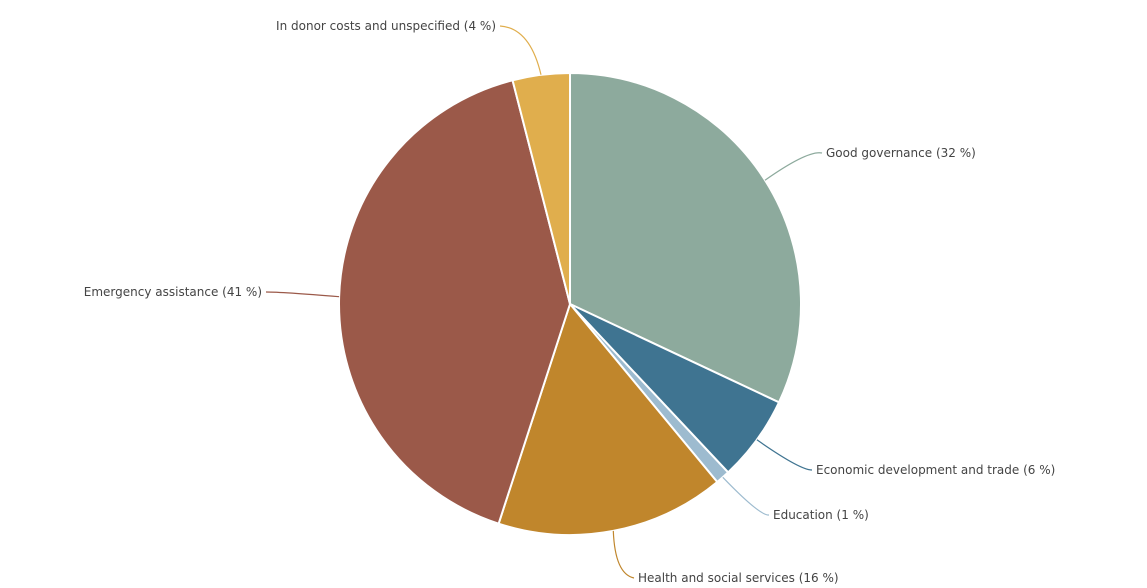  I want to click on leader-good-governance, so click(793, 166).